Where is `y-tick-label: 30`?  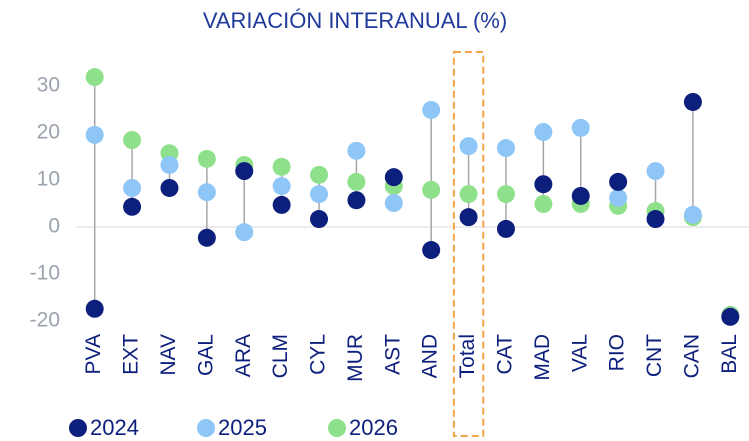
y-tick-label: 30 is located at coordinates (48, 85).